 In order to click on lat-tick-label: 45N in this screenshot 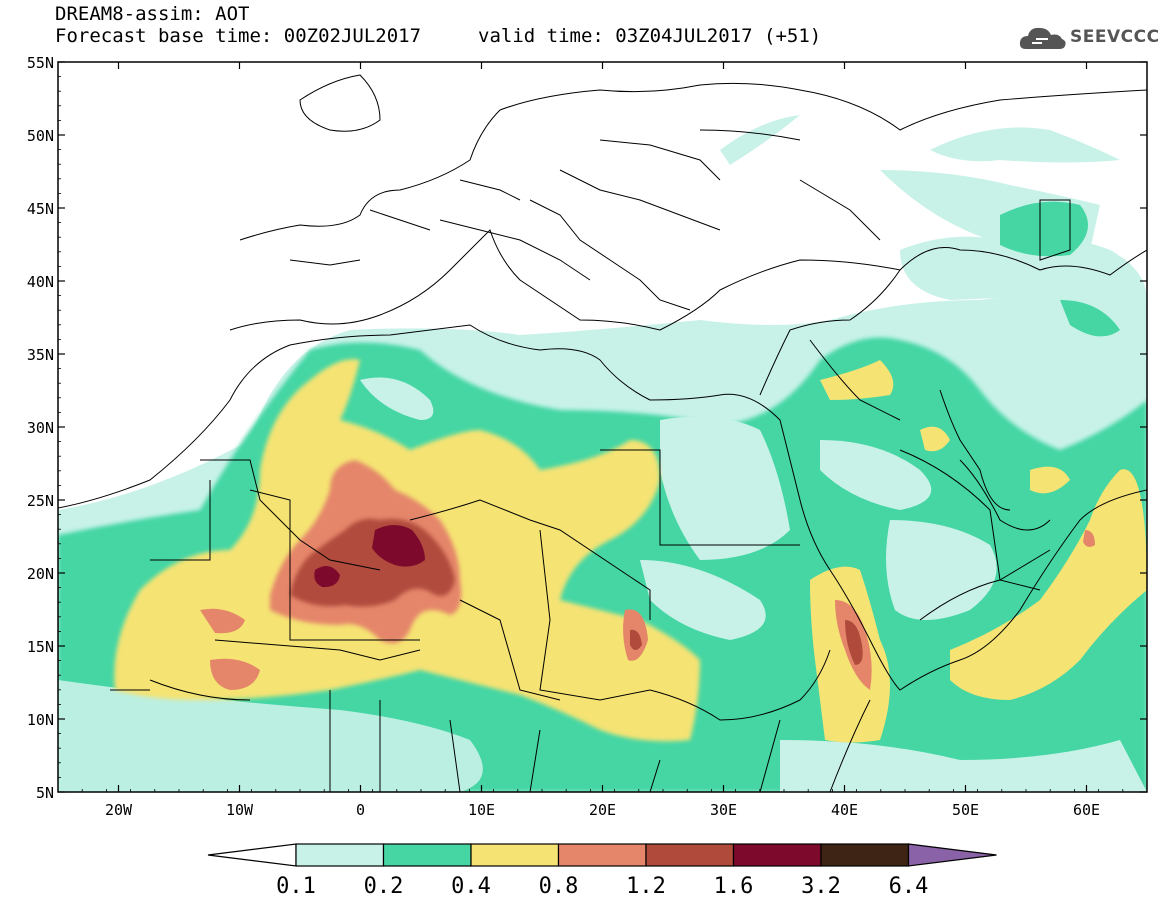, I will do `click(40, 209)`.